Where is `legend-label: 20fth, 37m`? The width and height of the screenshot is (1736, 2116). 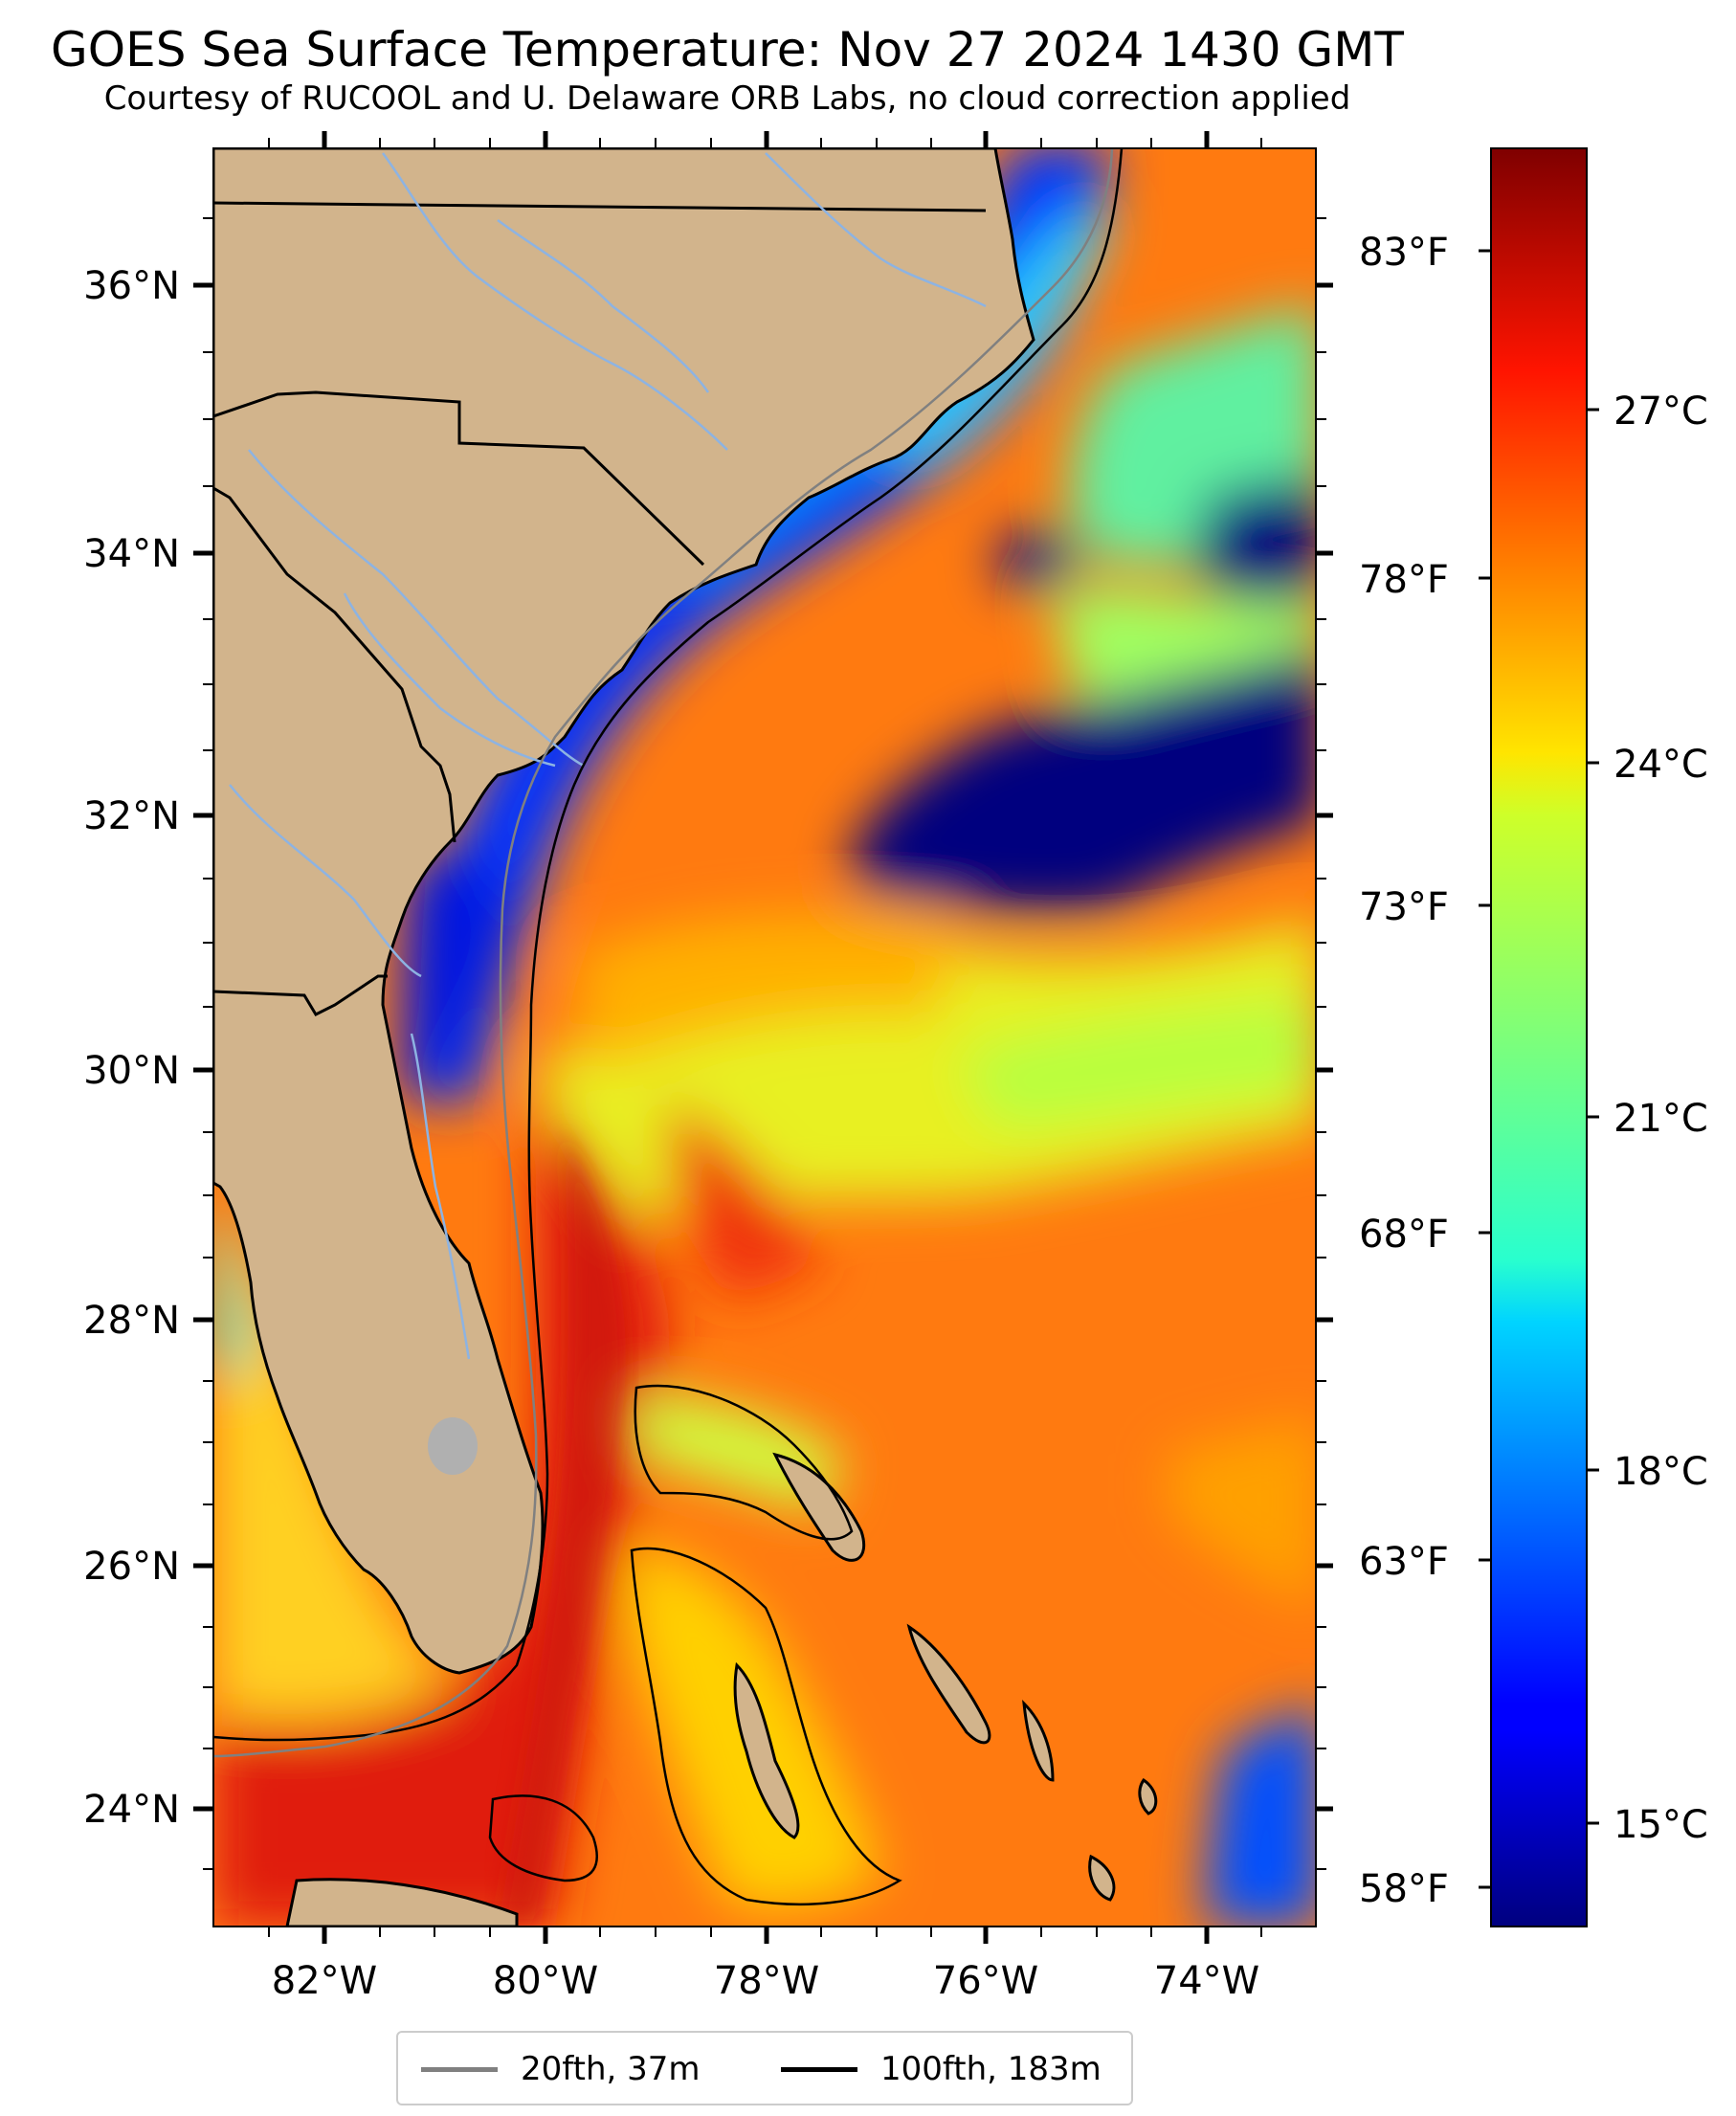
legend-label: 20fth, 37m is located at coordinates (611, 2069).